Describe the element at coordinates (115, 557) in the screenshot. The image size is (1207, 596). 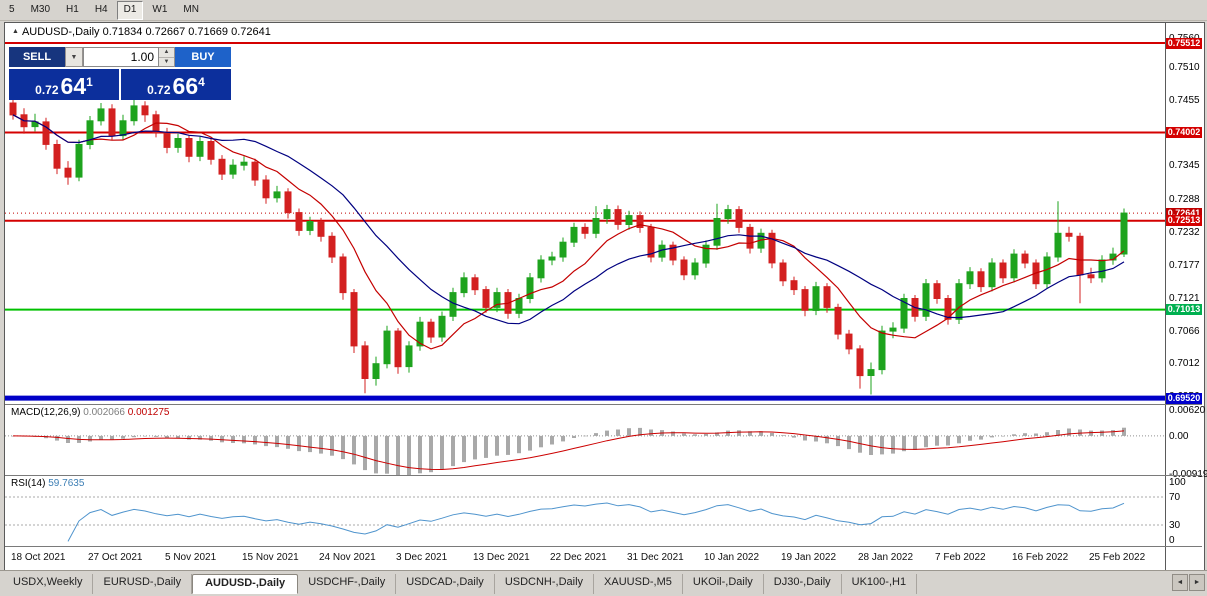
I see `date-label: 27 Oct 2021` at that location.